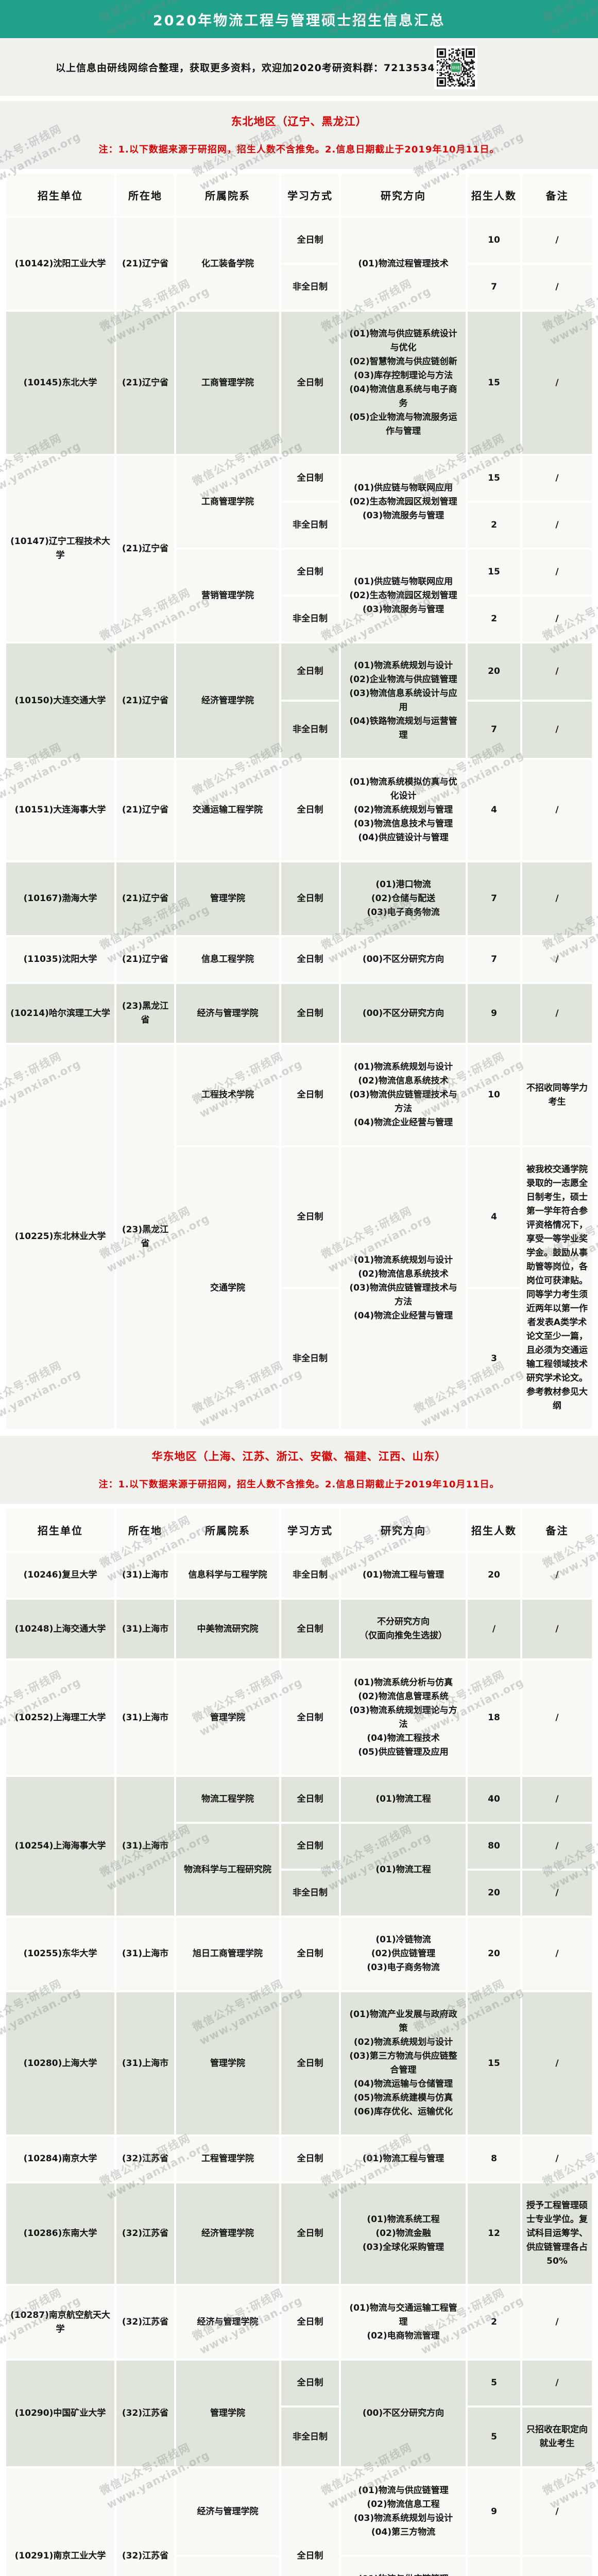 This screenshot has width=598, height=2576. Describe the element at coordinates (403, 2233) in the screenshot. I see `research-directions-cell: (01)物流系统工程 (02)物流金融 (03)全球化采购管理` at that location.